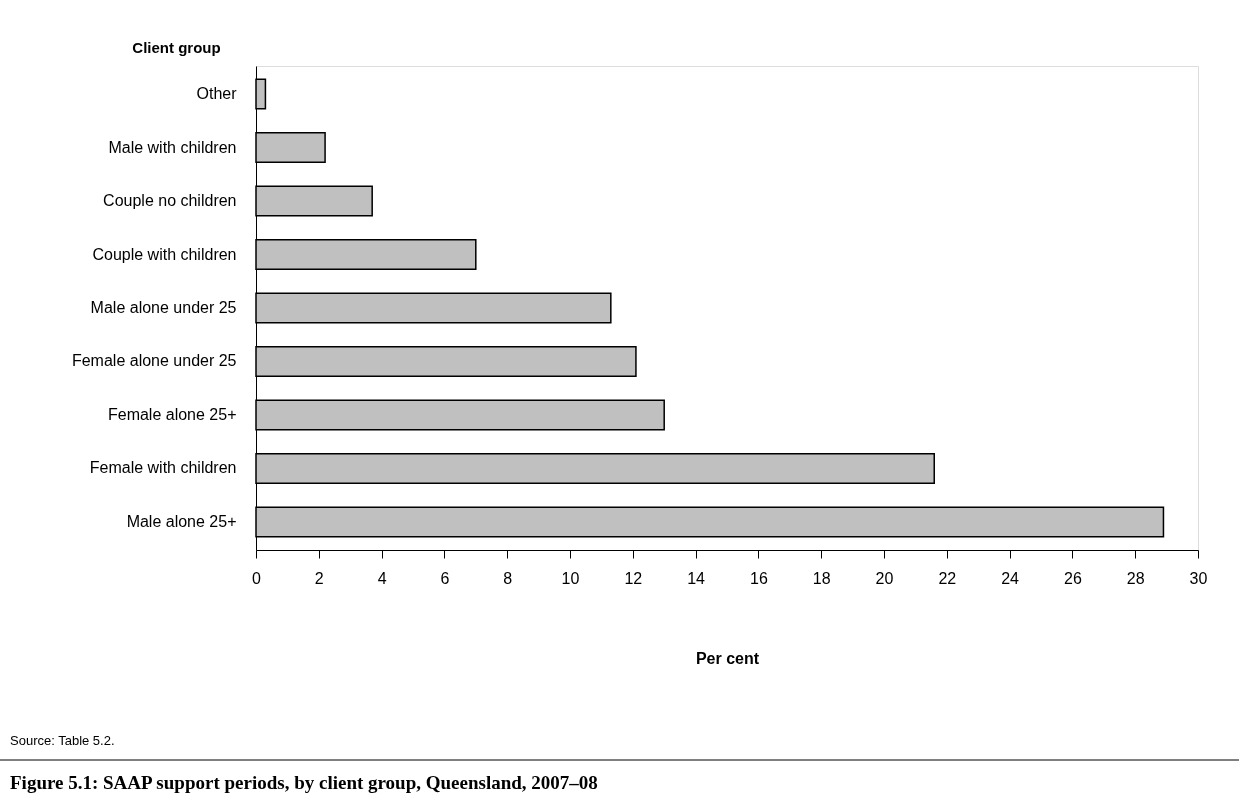  I want to click on source-note: Source: Table 5.2., so click(62, 740).